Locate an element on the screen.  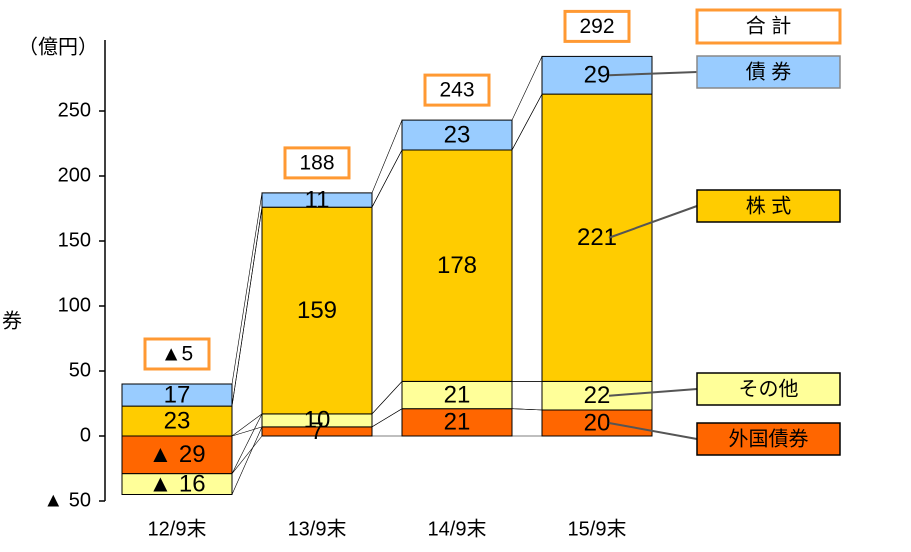
legend-label: 債 券 is located at coordinates (769, 71).